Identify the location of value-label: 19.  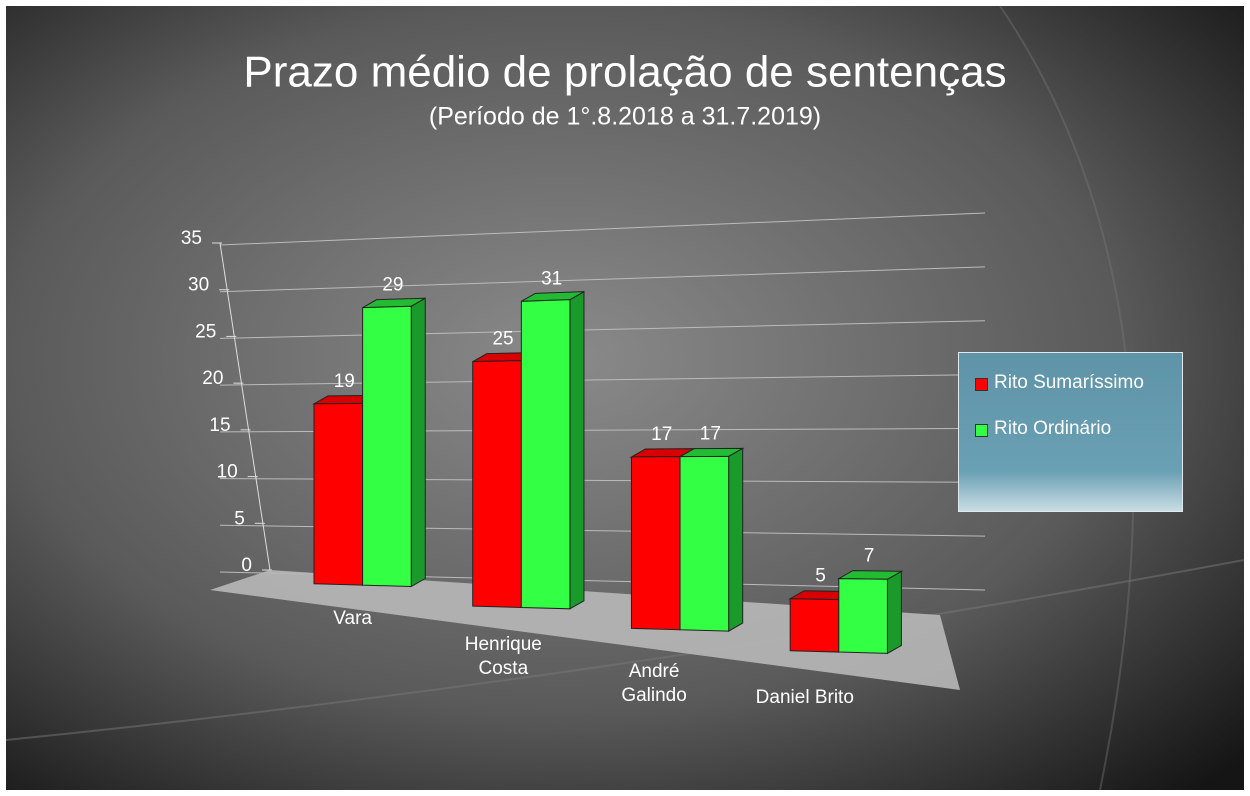
(344, 381).